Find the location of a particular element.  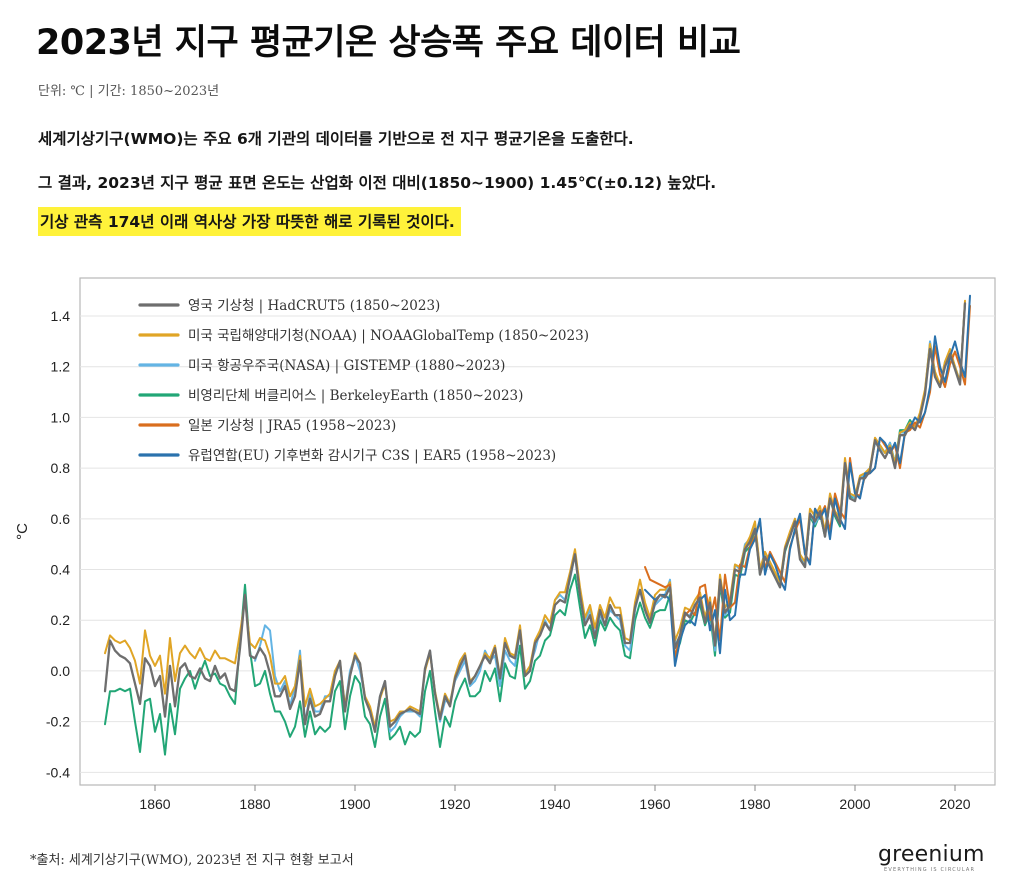

x-tick-label: 1920 is located at coordinates (454, 804).